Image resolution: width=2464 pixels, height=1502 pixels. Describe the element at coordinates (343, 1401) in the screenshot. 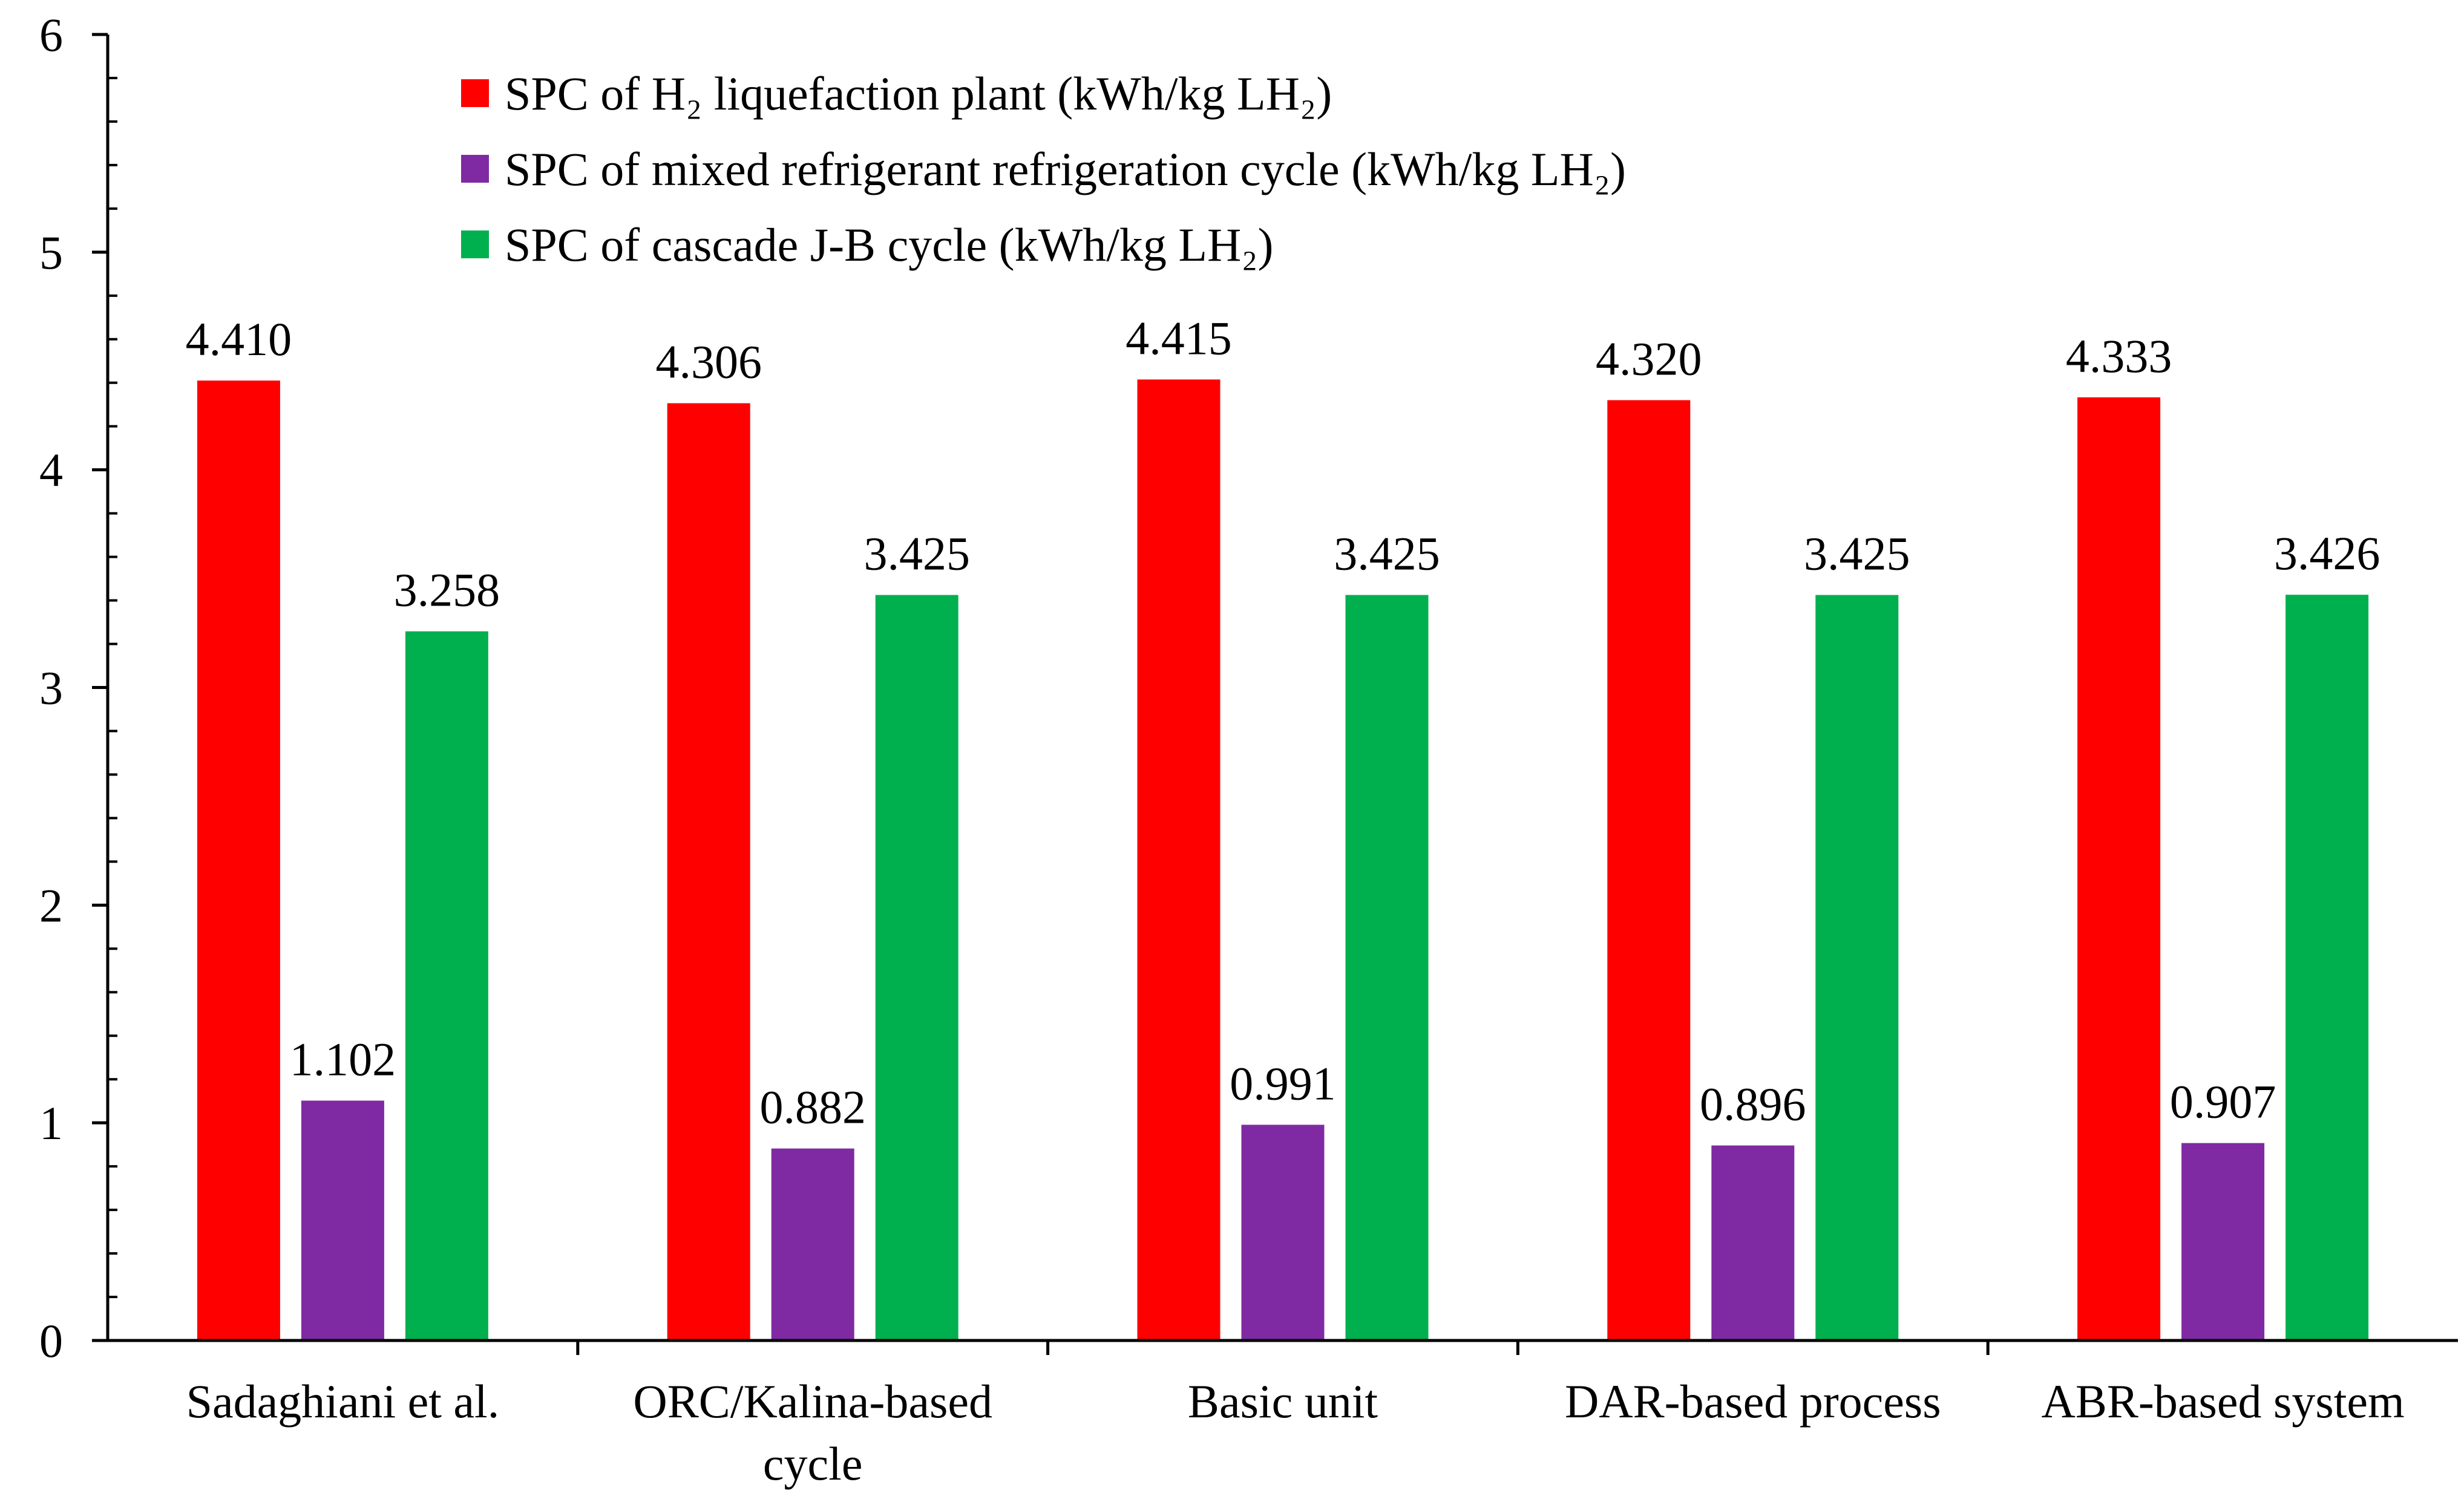

I see `category-label: Sadaghiani et al.` at that location.